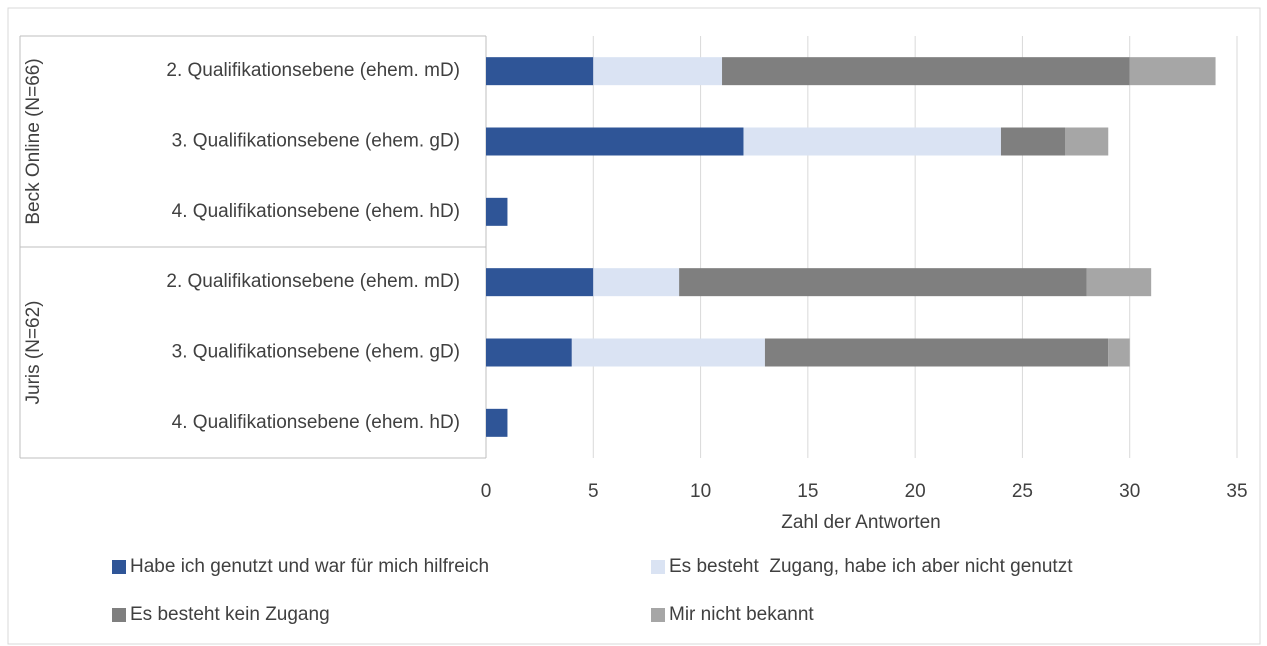 The height and width of the screenshot is (646, 1267). I want to click on x-axis-title: Zahl der Antworten, so click(860, 522).